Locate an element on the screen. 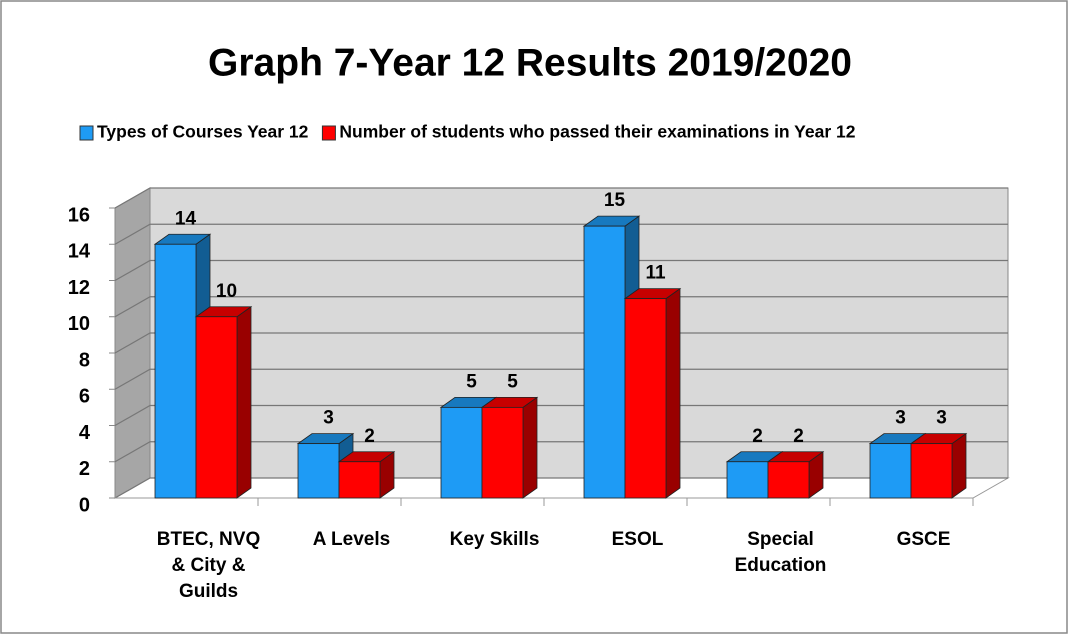 This screenshot has width=1068, height=634. data-label: 10 is located at coordinates (226, 291).